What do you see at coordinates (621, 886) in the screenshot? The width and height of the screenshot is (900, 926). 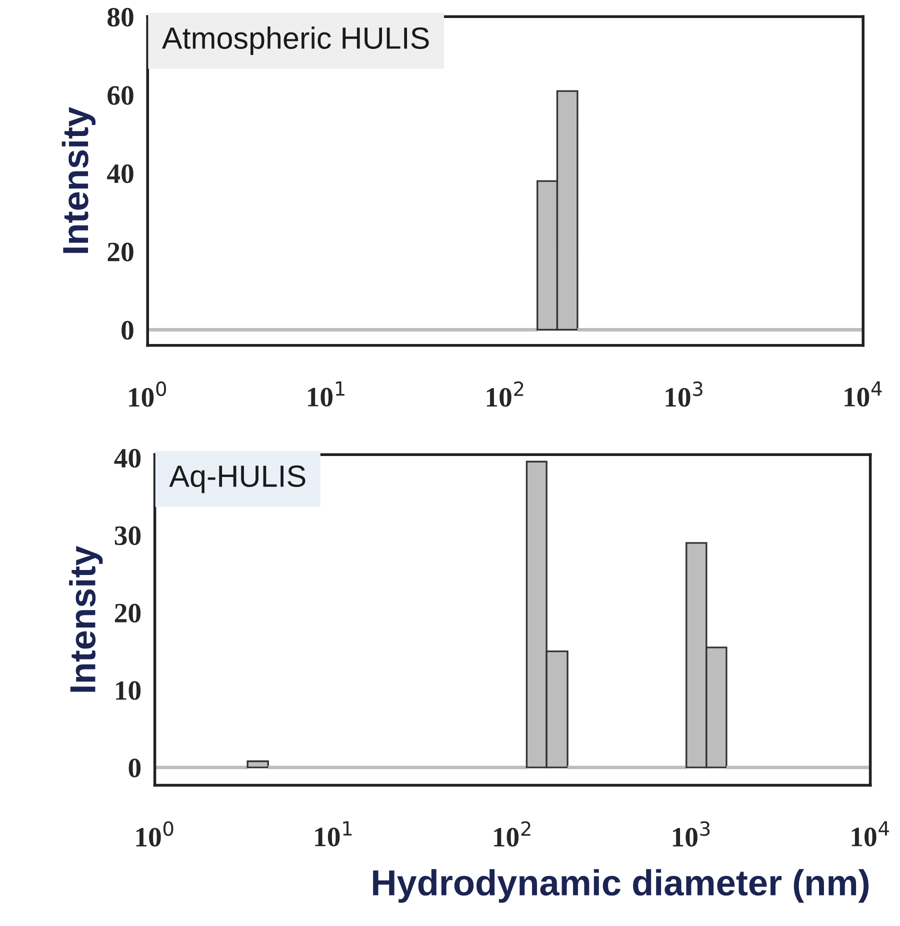 I see `x-axis-title: Hydrodynamic diameter (nm)` at bounding box center [621, 886].